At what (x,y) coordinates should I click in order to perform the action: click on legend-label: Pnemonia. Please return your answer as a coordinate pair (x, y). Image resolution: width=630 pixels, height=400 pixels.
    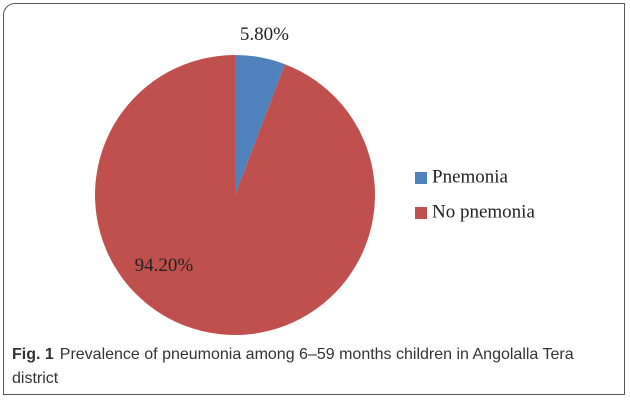
    Looking at the image, I should click on (470, 176).